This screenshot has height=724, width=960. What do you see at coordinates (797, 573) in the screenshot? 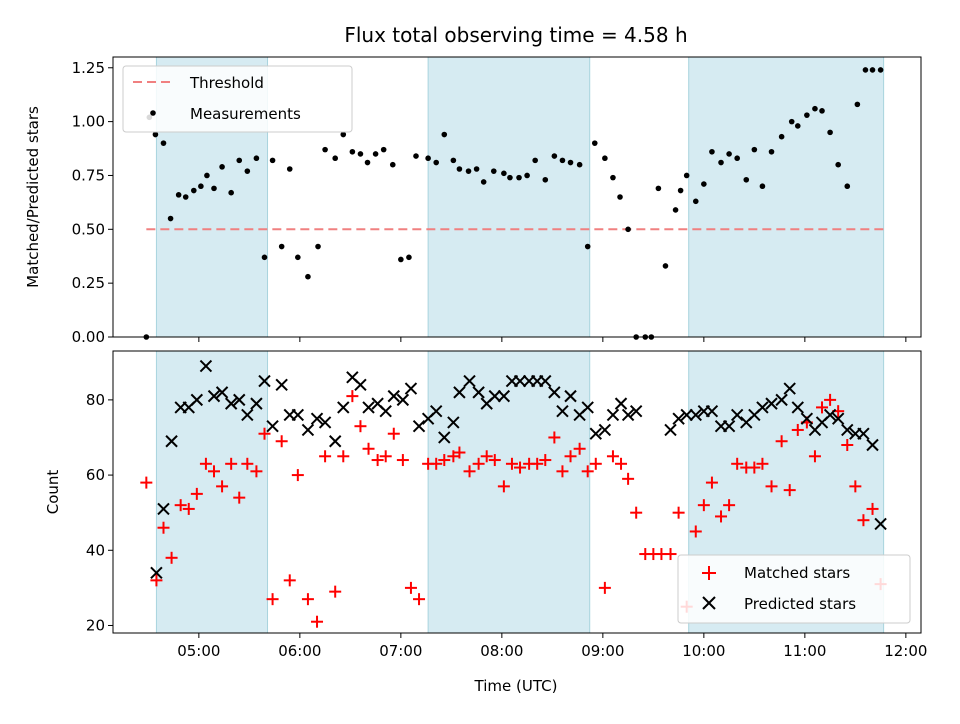
I see `legend-matched-label: Matched stars` at bounding box center [797, 573].